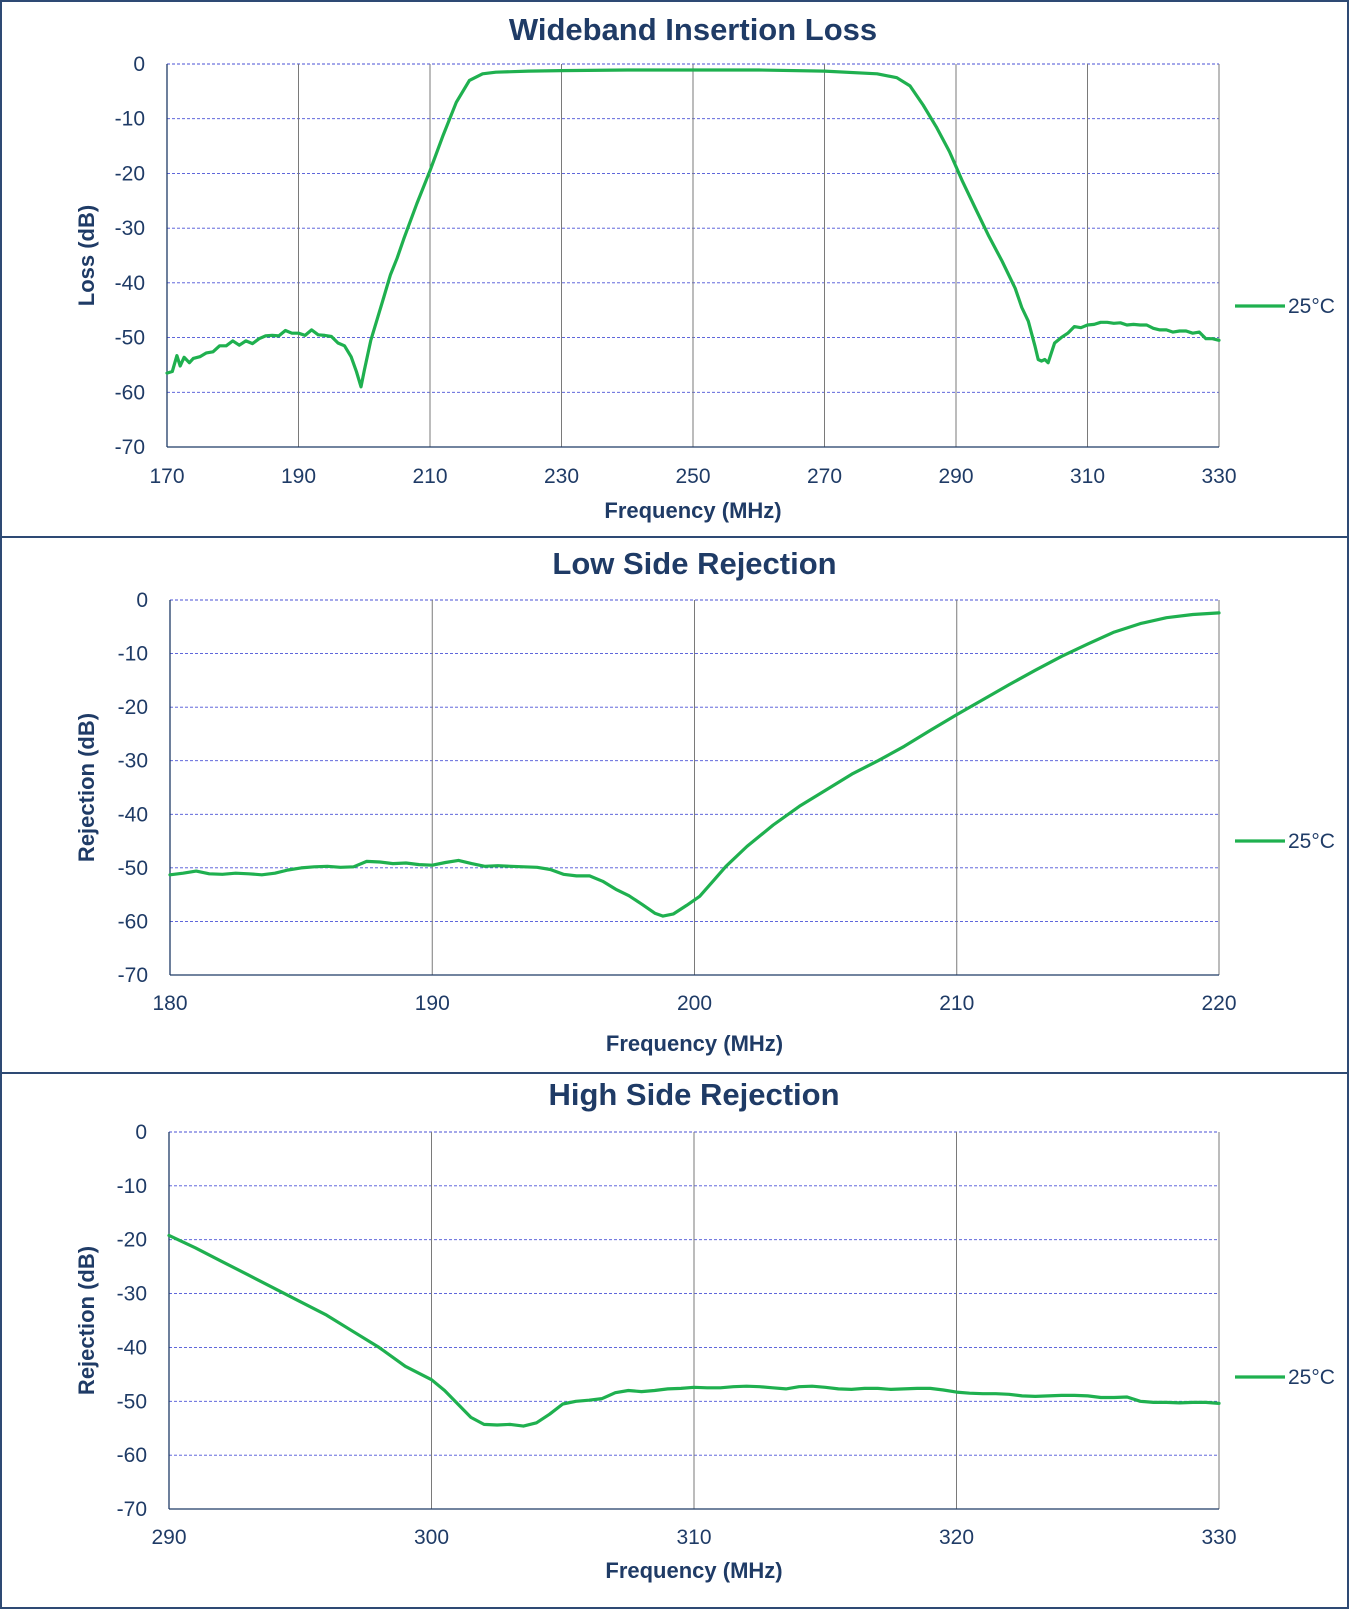  Describe the element at coordinates (824, 476) in the screenshot. I see `x-tick-label: 270` at that location.